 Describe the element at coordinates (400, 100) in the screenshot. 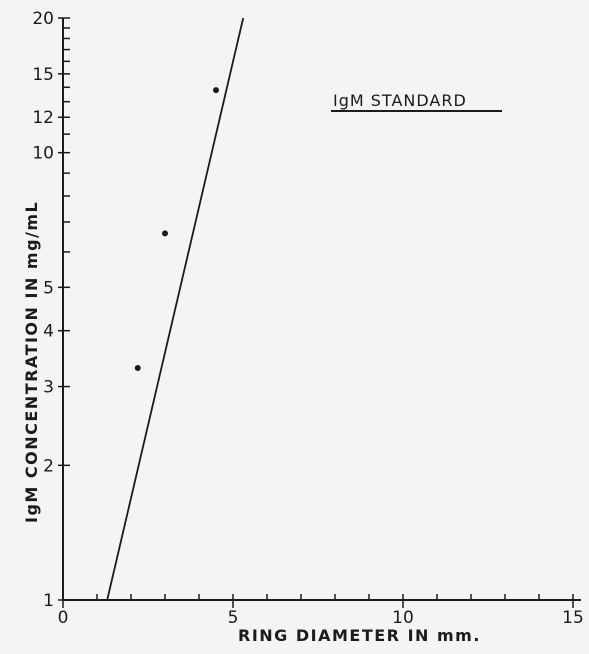

I see `chart-title: IgM STANDARD` at that location.